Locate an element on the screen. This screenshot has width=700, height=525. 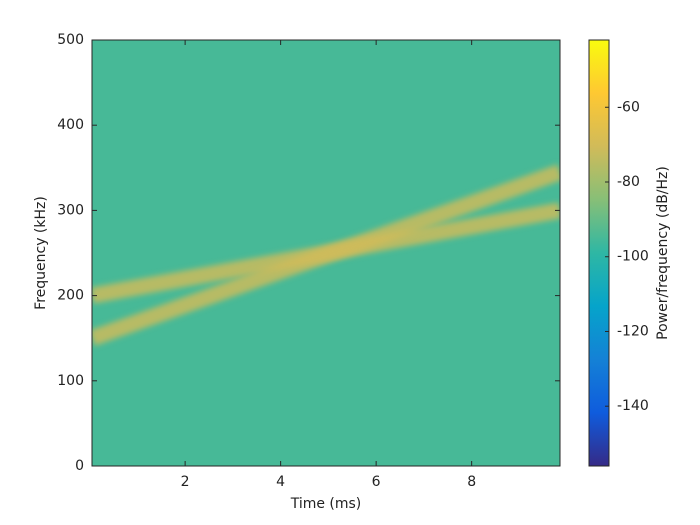
y-tick-label: 100 is located at coordinates (70, 381).